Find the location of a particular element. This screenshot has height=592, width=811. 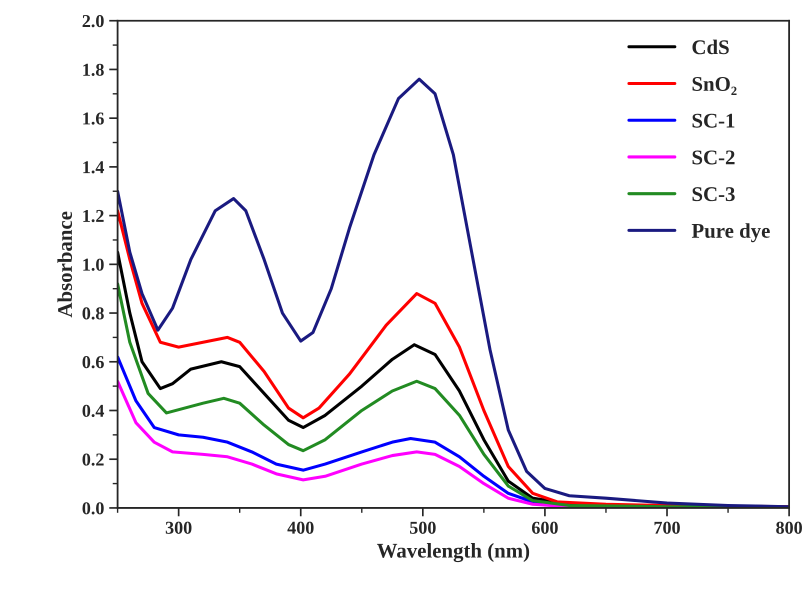

x-axis-title: Wavelength (nm) is located at coordinates (453, 552).